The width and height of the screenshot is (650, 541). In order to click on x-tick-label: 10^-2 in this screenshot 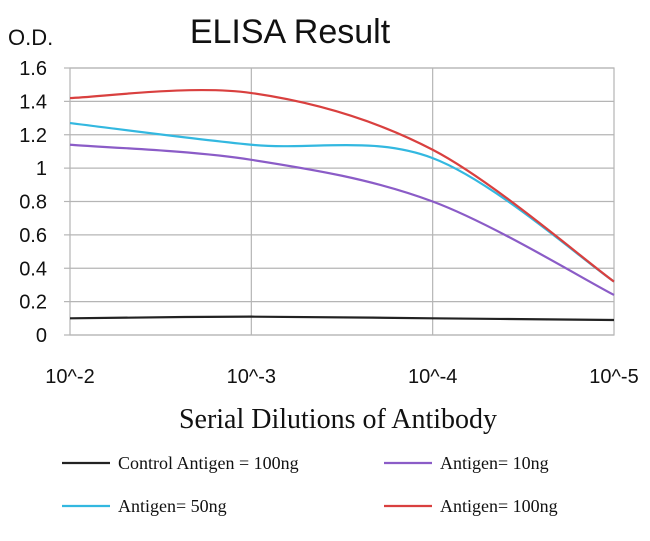, I will do `click(69, 377)`.